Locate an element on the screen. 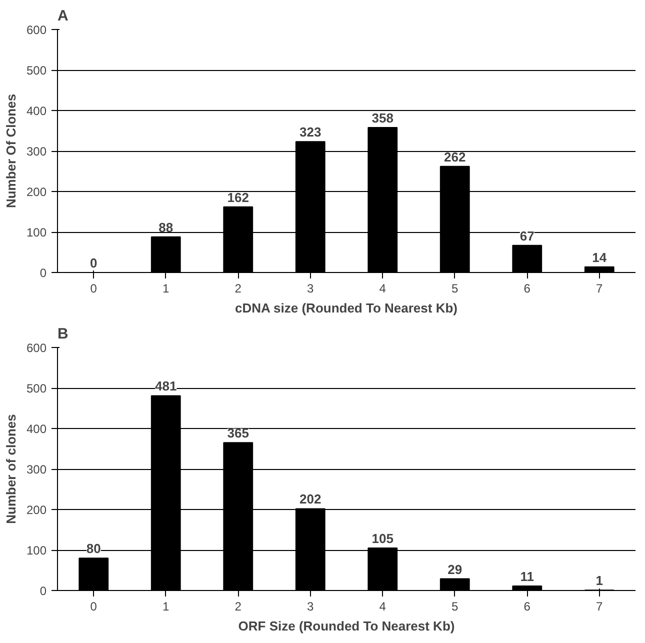 This screenshot has width=645, height=643. data-label: 88 is located at coordinates (166, 227).